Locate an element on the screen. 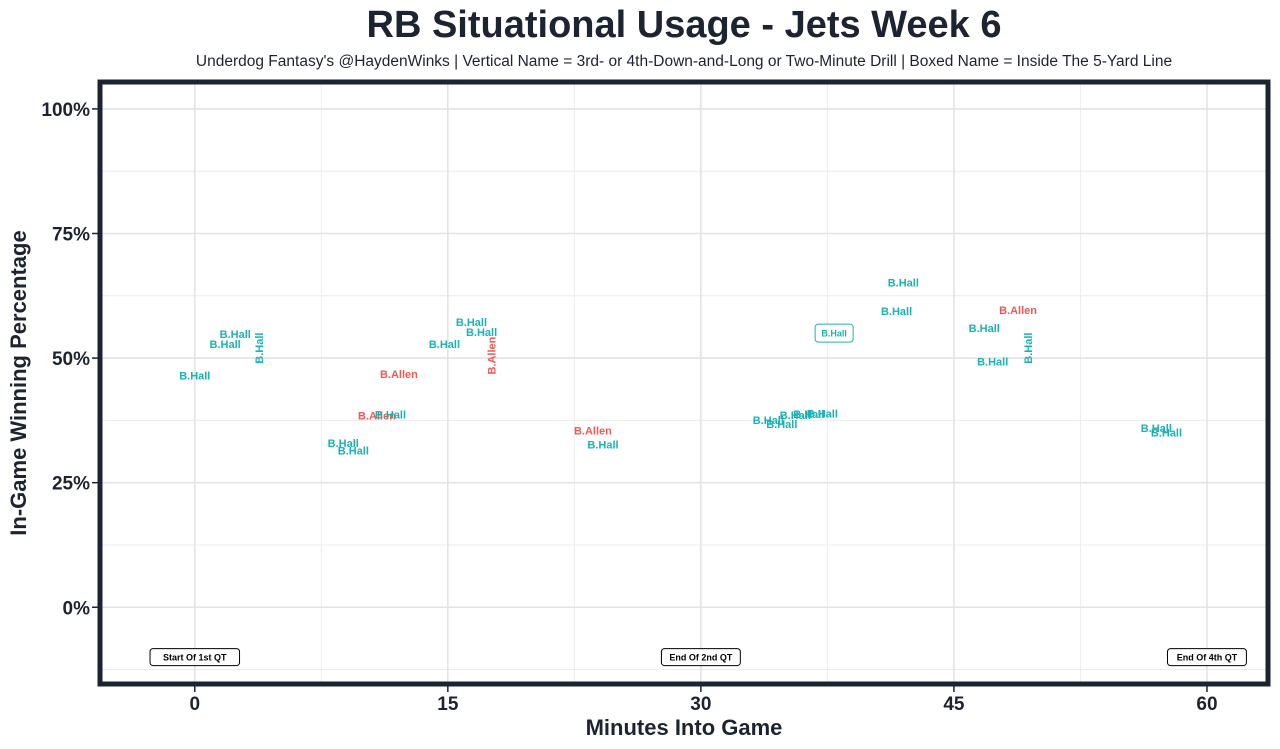 The width and height of the screenshot is (1280, 749). x-axis: 0 15 30 45 60 is located at coordinates (703, 700).